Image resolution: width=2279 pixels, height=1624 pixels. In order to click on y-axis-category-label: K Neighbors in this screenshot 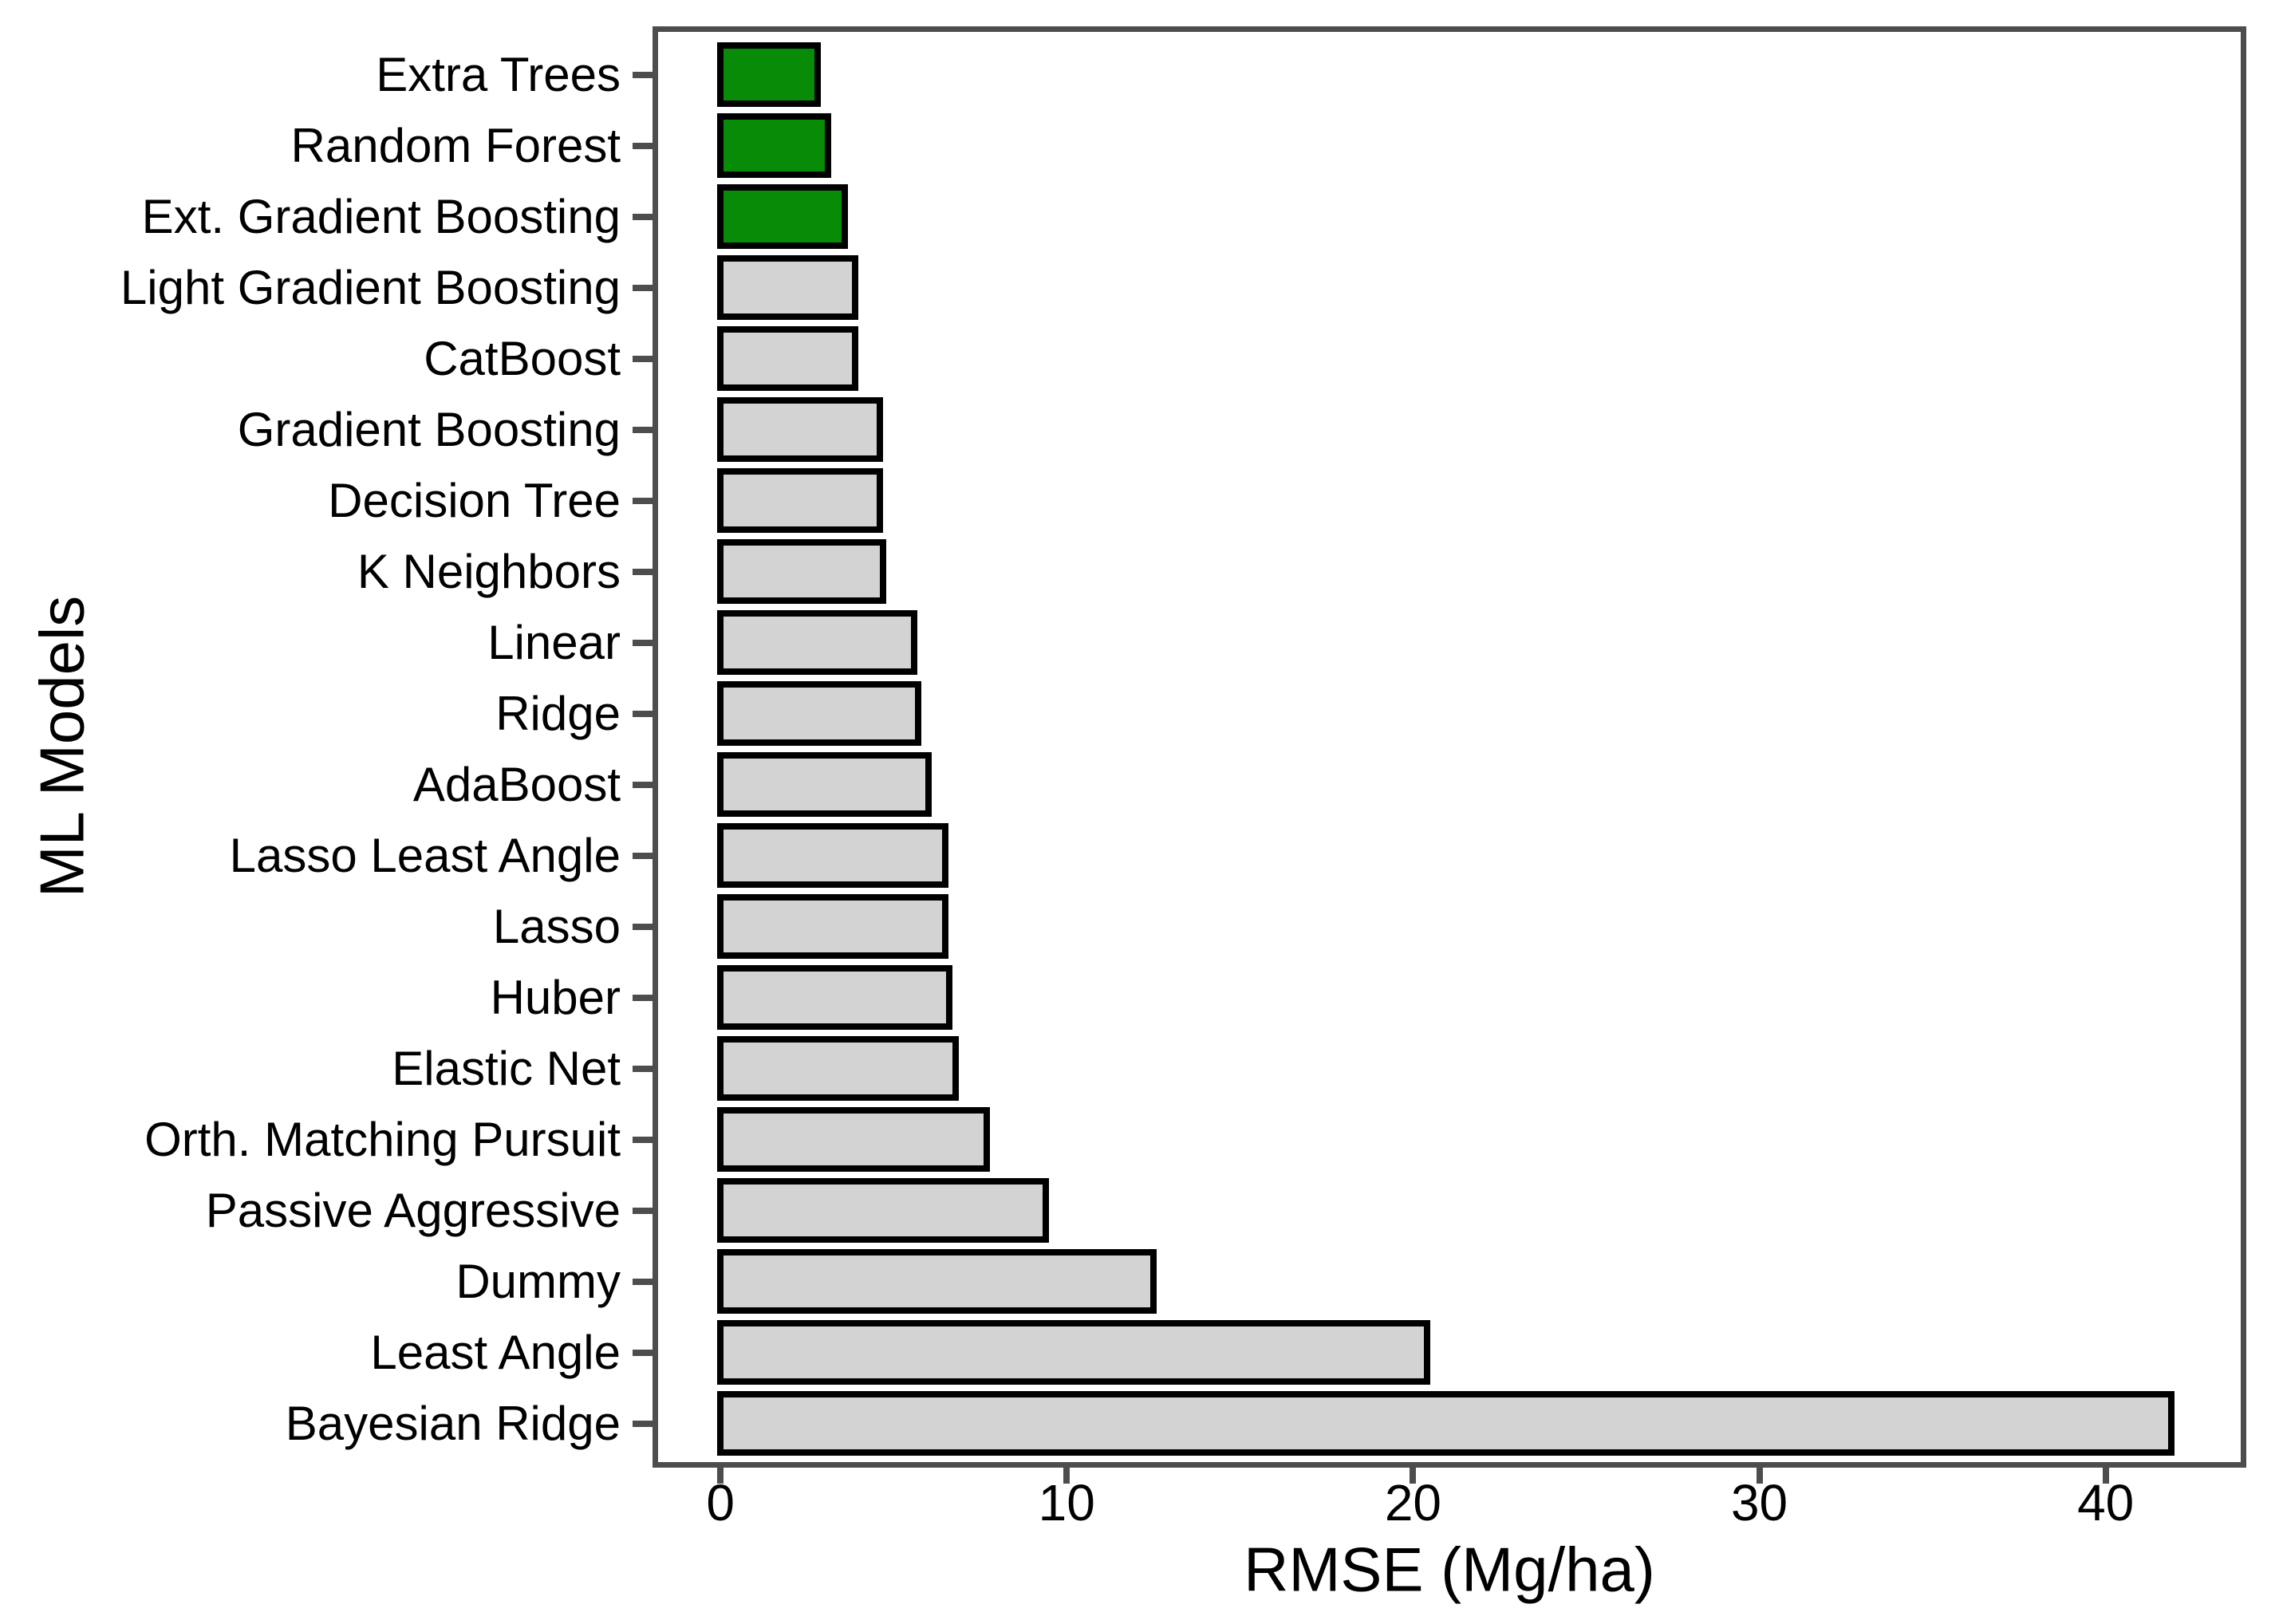, I will do `click(489, 571)`.